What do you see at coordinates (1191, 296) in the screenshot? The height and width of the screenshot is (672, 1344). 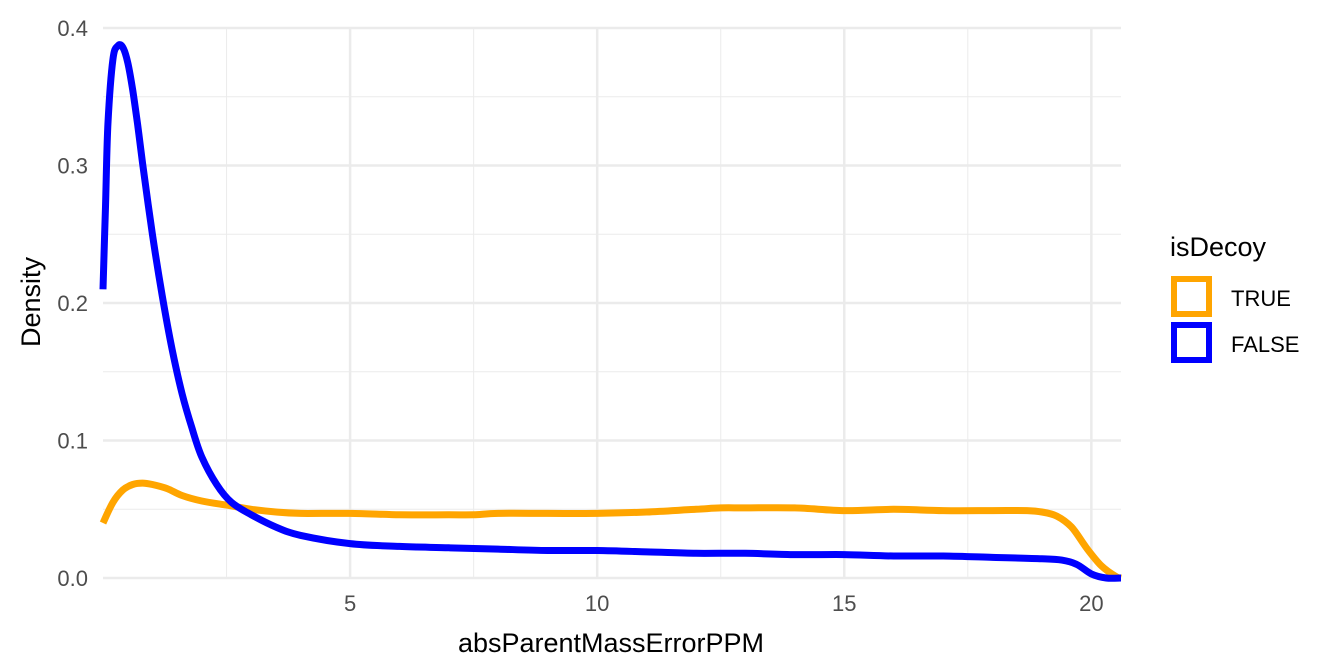 I see `legend-key-true` at bounding box center [1191, 296].